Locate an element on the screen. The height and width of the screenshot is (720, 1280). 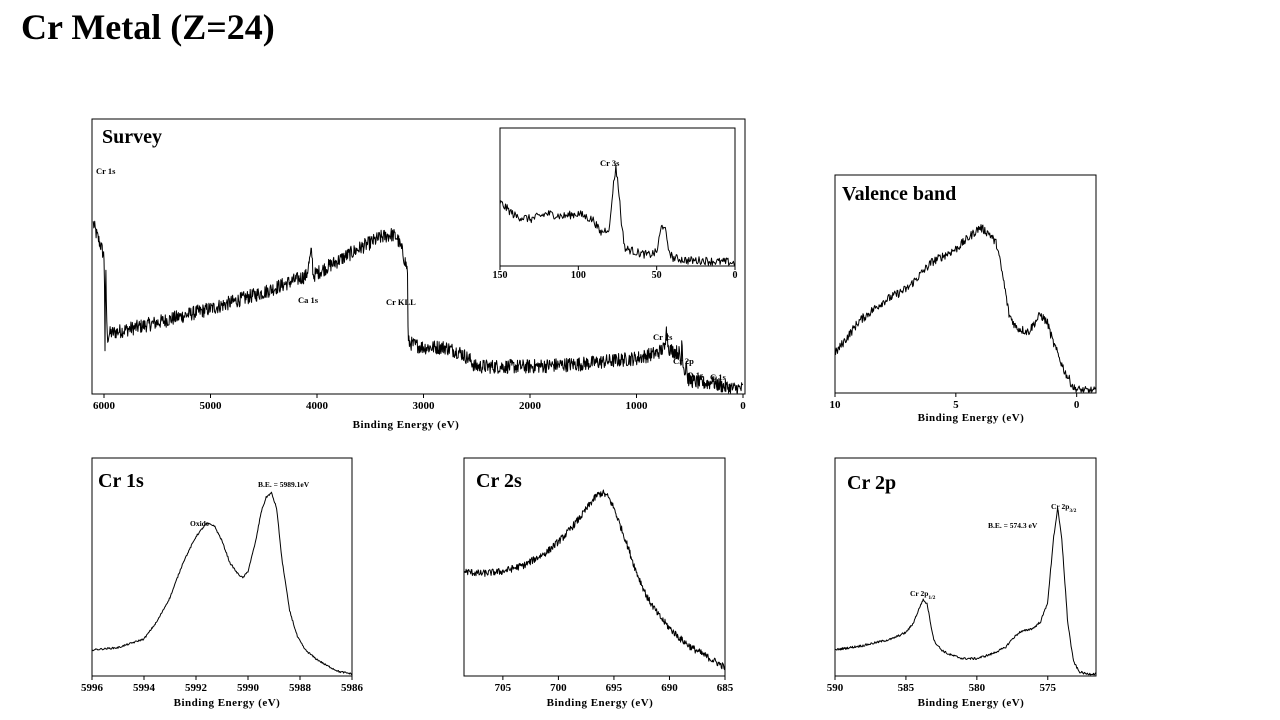
annotation-o-1s: O 1s is located at coordinates (695, 375).